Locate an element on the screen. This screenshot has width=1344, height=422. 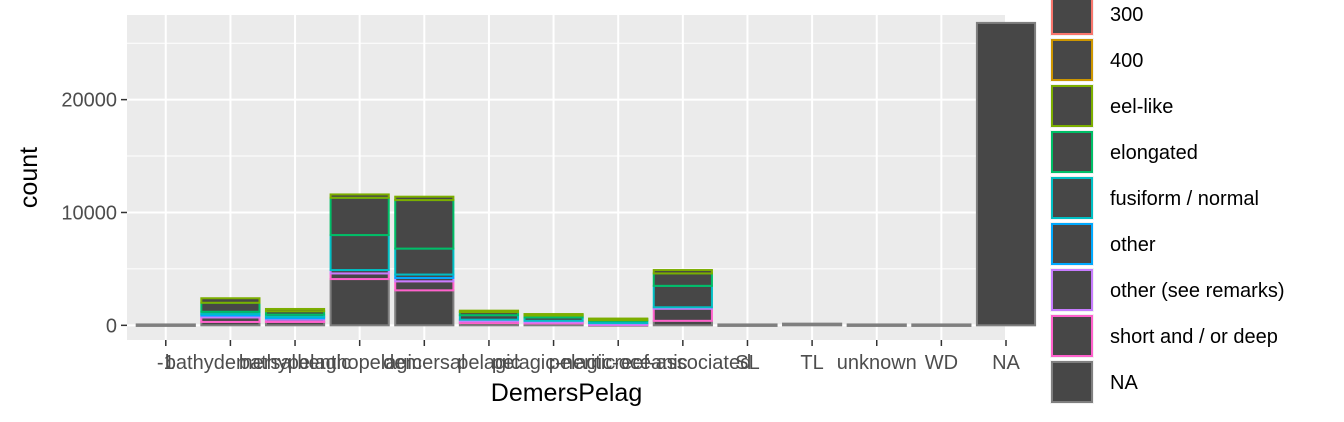
x-tick-label: -1 is located at coordinates (166, 363).